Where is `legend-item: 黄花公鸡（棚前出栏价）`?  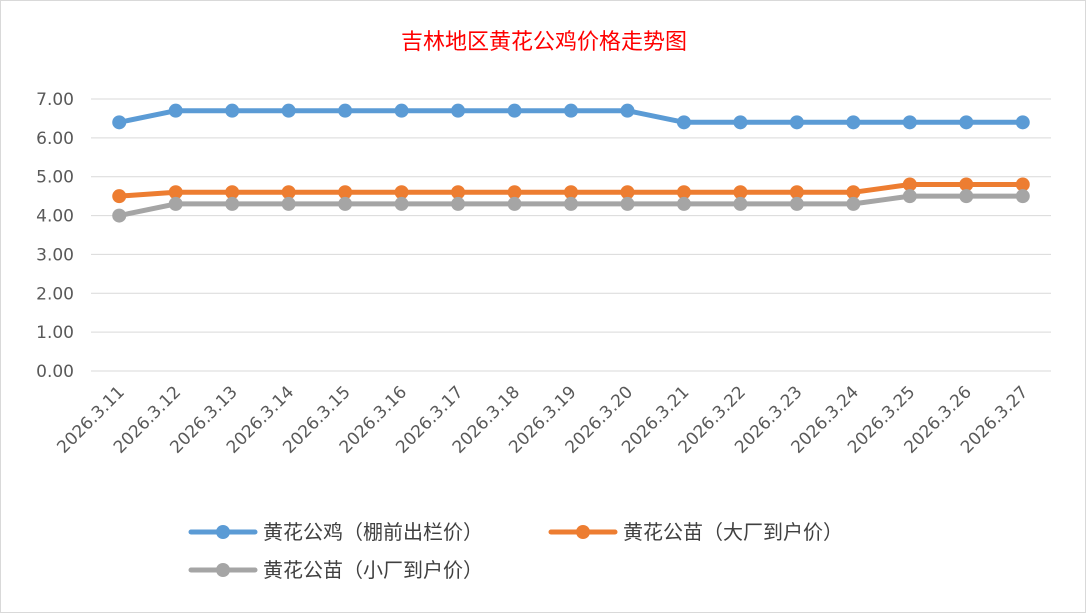 legend-item: 黄花公鸡（棚前出栏价） is located at coordinates (335, 532).